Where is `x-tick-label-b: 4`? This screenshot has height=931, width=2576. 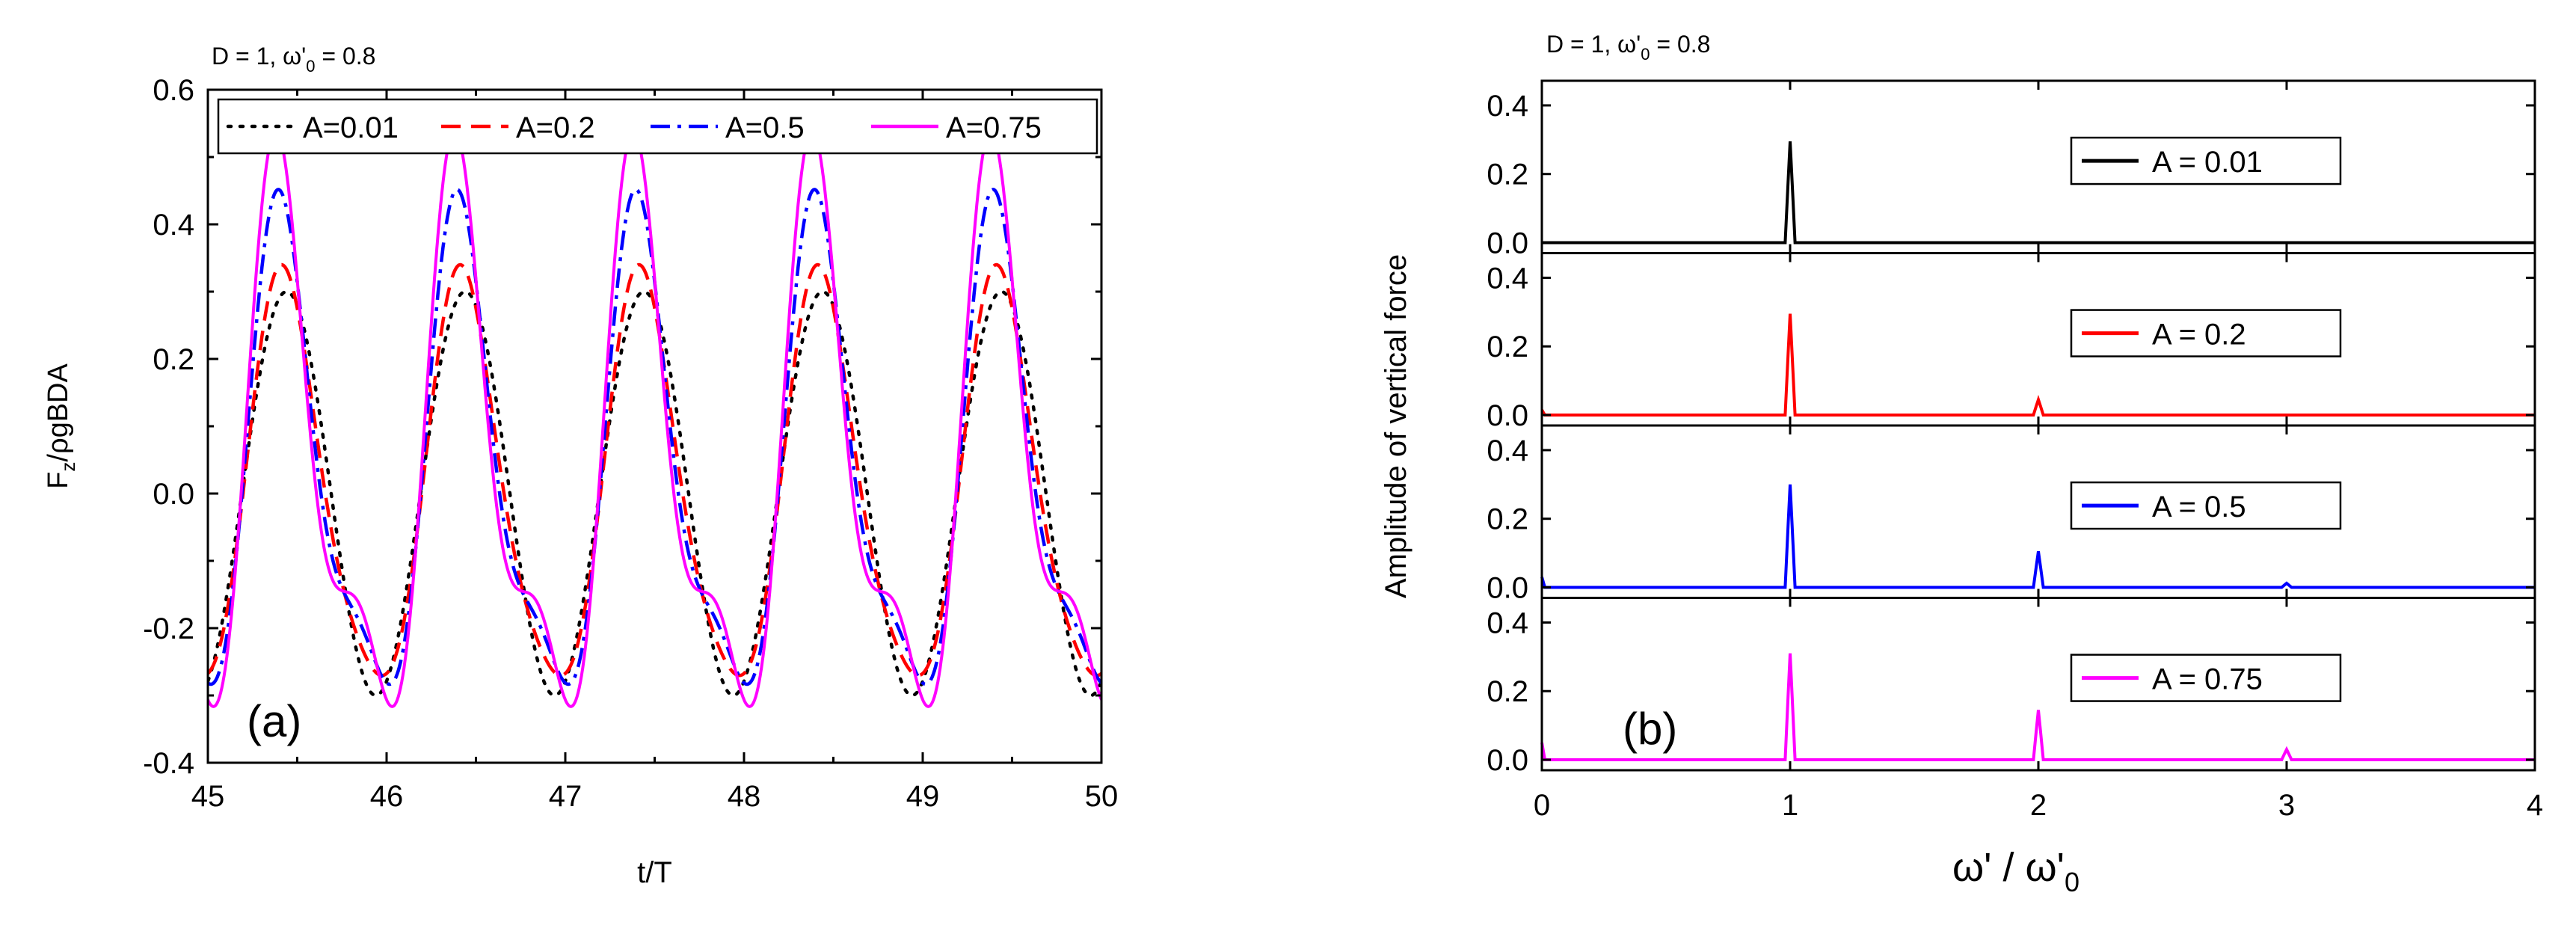
x-tick-label-b: 4 is located at coordinates (2535, 805).